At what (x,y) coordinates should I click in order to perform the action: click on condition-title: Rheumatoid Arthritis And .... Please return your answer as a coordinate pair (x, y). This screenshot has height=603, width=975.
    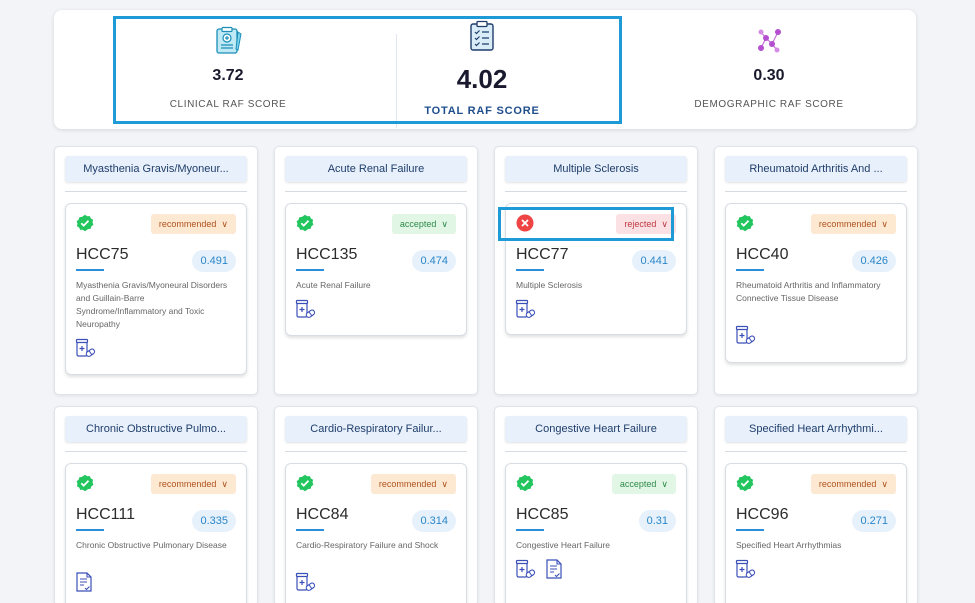
    Looking at the image, I should click on (816, 169).